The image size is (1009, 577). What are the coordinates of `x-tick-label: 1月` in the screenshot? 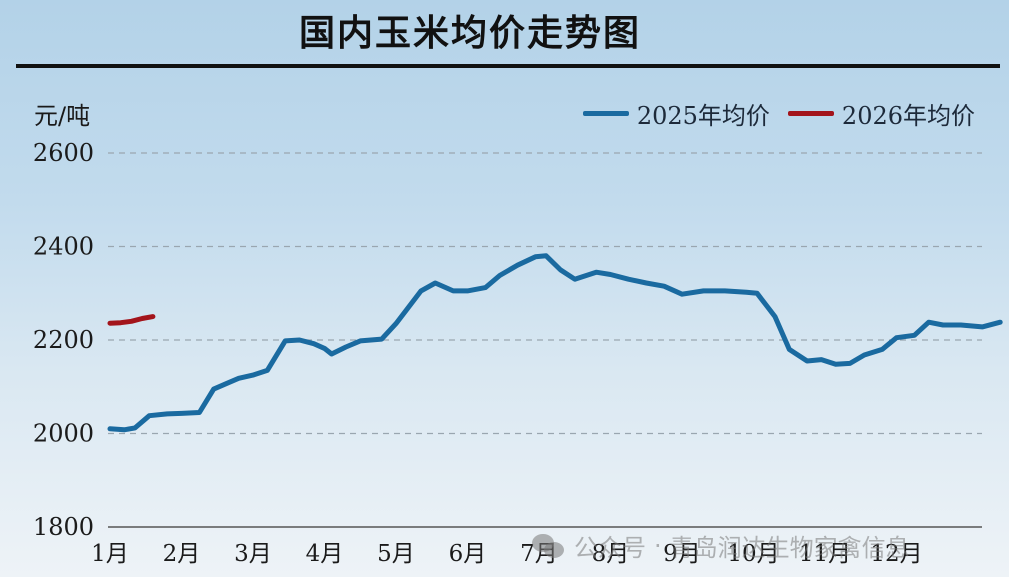 It's located at (110, 554).